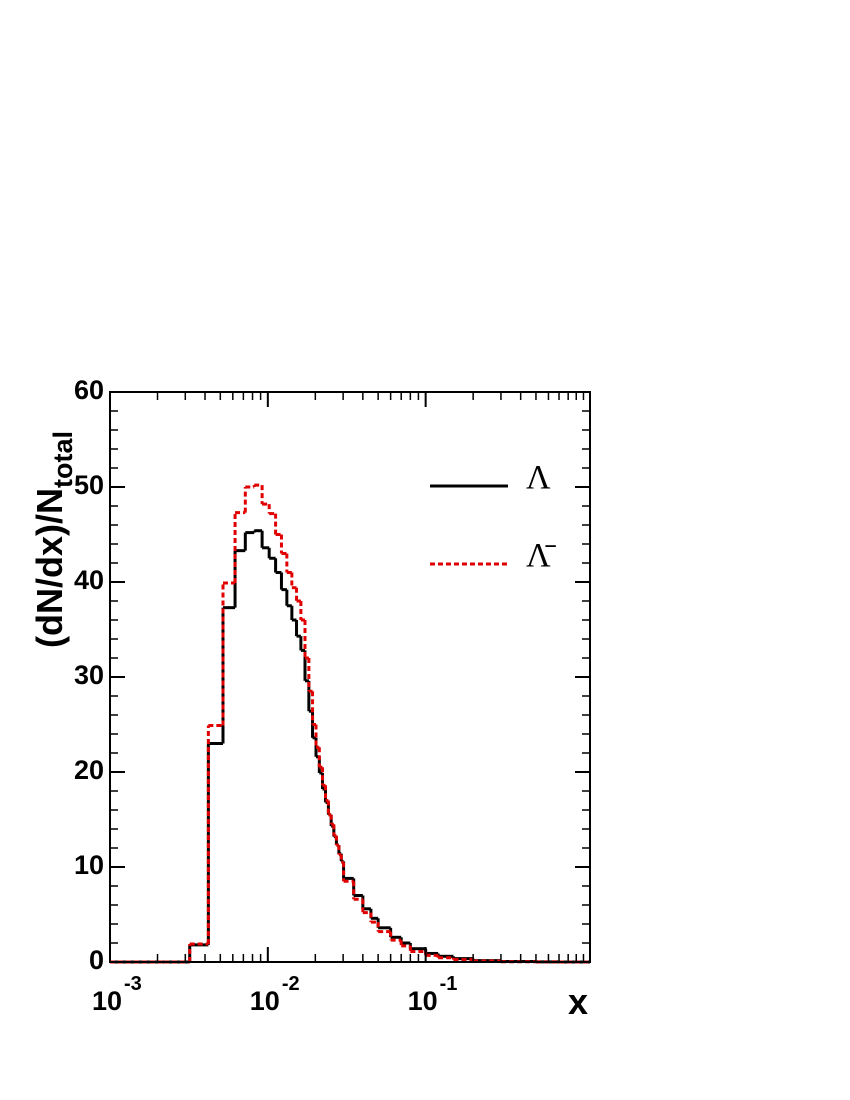 The width and height of the screenshot is (850, 1100). What do you see at coordinates (449, 984) in the screenshot?
I see `x-tick-exponent: -1` at bounding box center [449, 984].